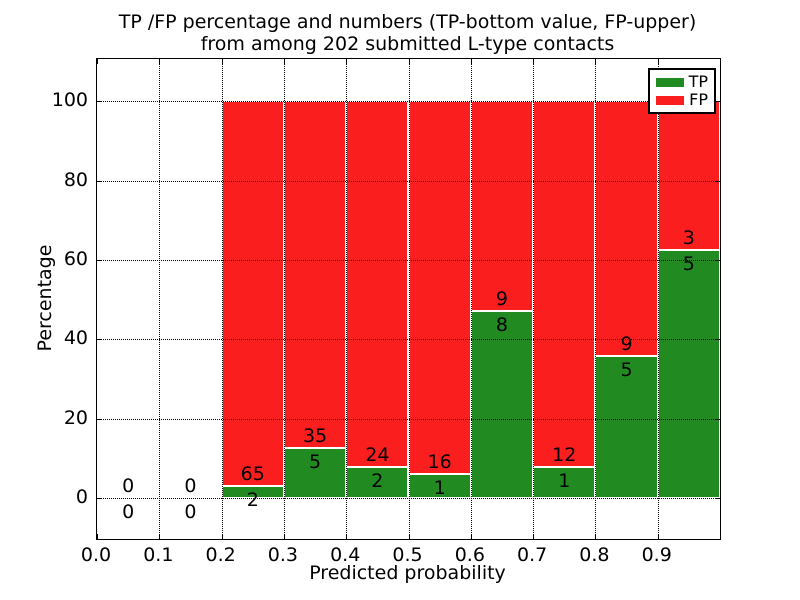  What do you see at coordinates (656, 555) in the screenshot?
I see `x-tick-label-0.9: 0.9` at bounding box center [656, 555].